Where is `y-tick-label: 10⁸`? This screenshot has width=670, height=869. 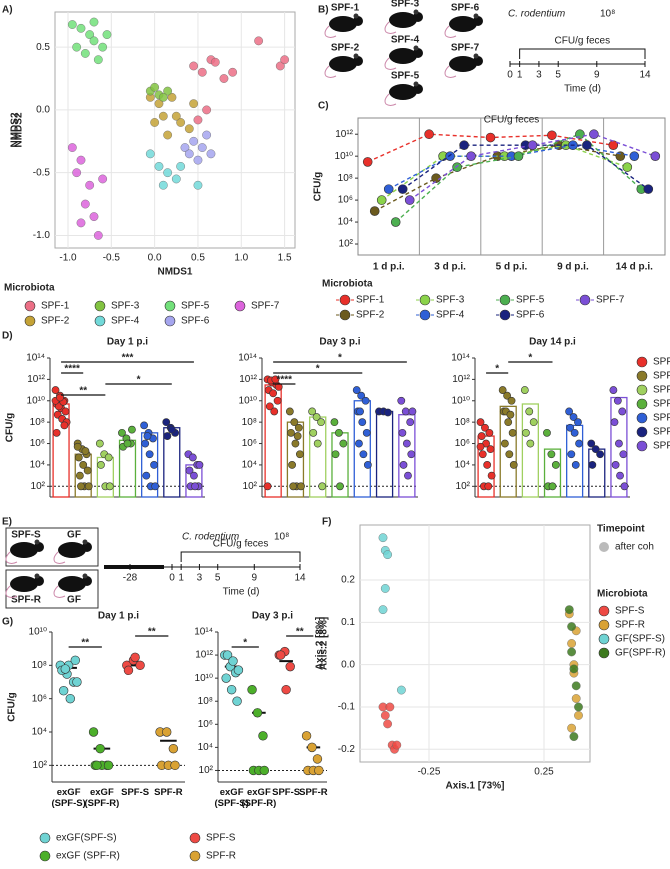 y-tick-label: 10⁸ is located at coordinates (205, 701).